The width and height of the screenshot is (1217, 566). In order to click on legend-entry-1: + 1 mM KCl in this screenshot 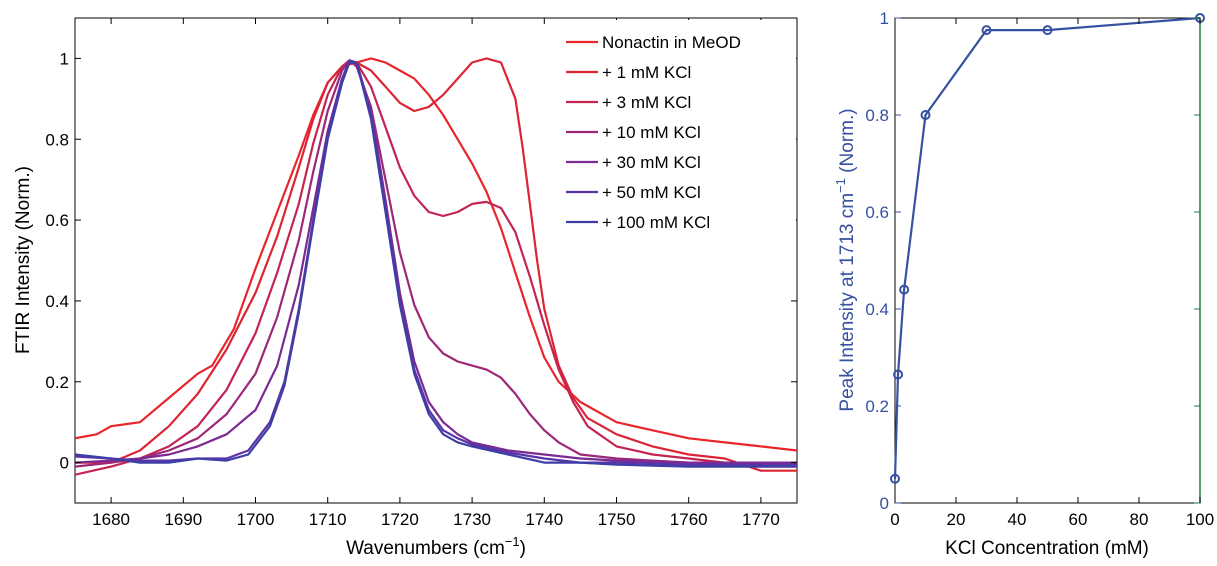, I will do `click(646, 72)`.